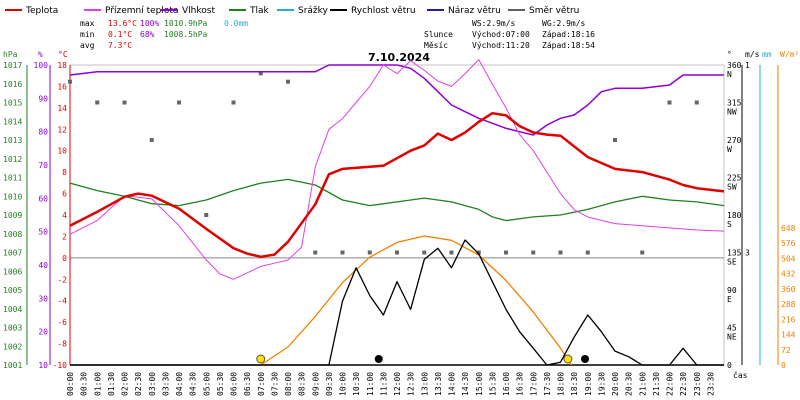 This screenshot has height=400, width=800. What do you see at coordinates (188, 11) in the screenshot?
I see `legend-item-humidity: Vlhkost` at bounding box center [188, 11].